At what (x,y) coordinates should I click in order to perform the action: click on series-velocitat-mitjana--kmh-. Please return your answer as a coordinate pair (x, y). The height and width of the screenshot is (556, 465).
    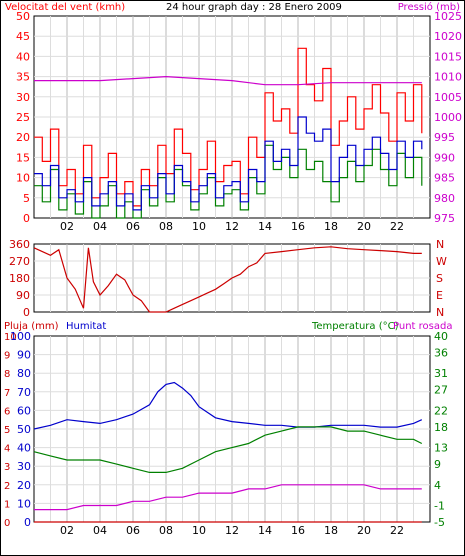
    Looking at the image, I should click on (228, 163).